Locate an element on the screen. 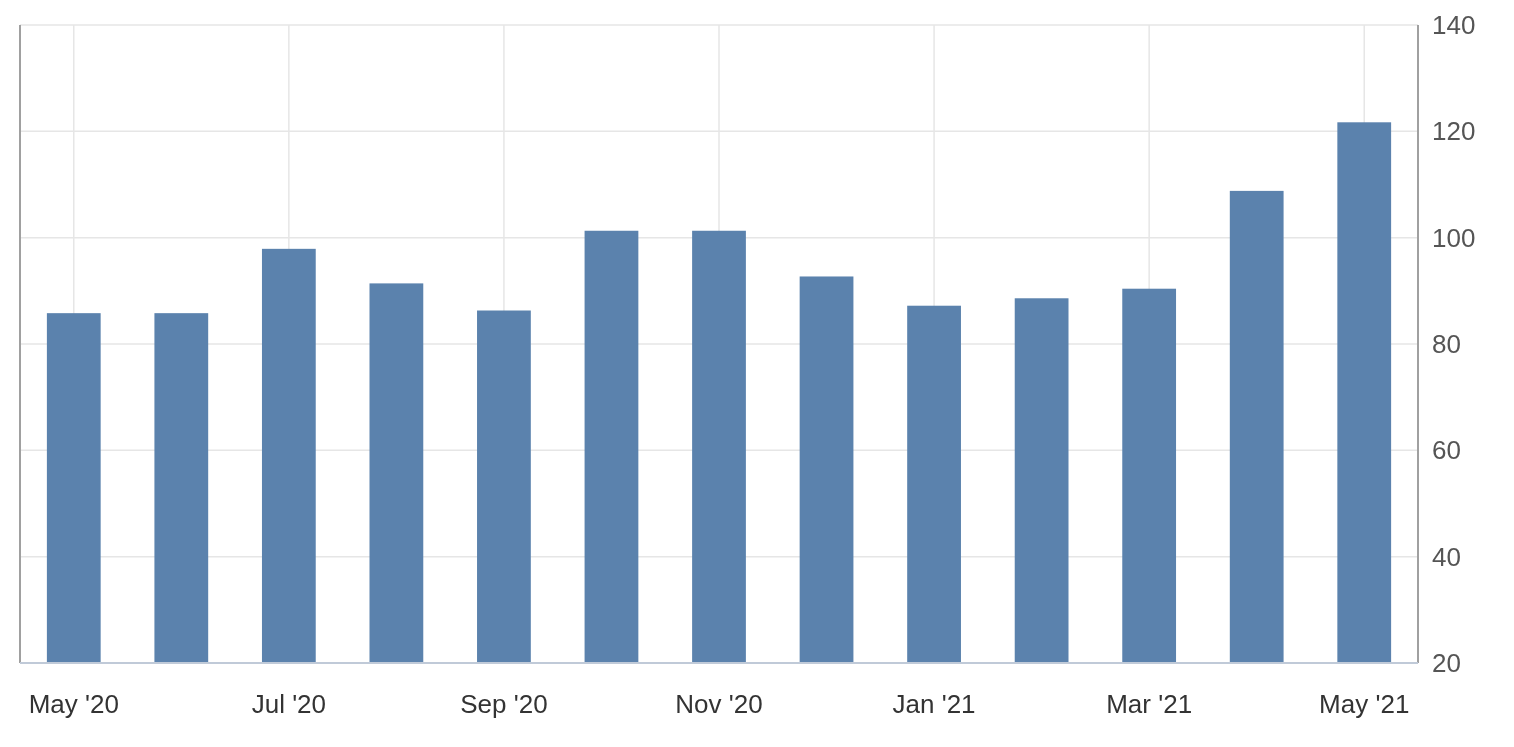 Image resolution: width=1514 pixels, height=747 pixels. x-tick-label: Mar '21 is located at coordinates (1149, 704).